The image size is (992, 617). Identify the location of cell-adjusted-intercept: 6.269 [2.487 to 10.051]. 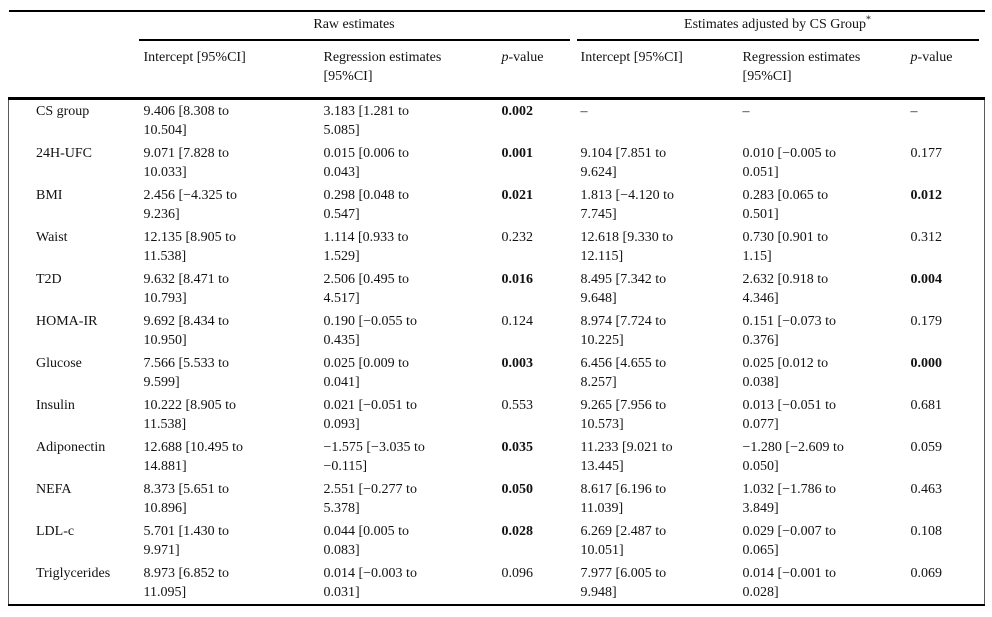
(623, 541).